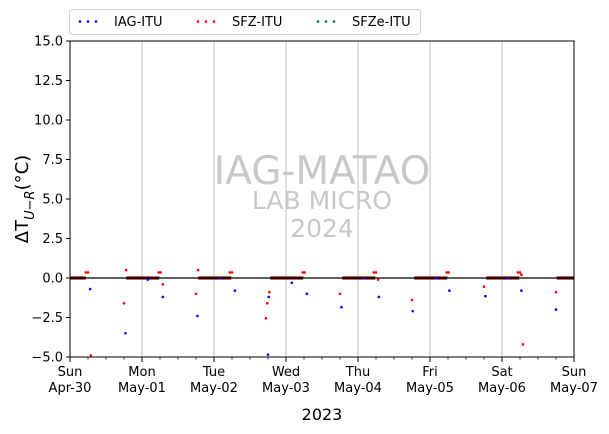  I want to click on y-axis-label: ΔTU−R(°C), so click(25, 199).